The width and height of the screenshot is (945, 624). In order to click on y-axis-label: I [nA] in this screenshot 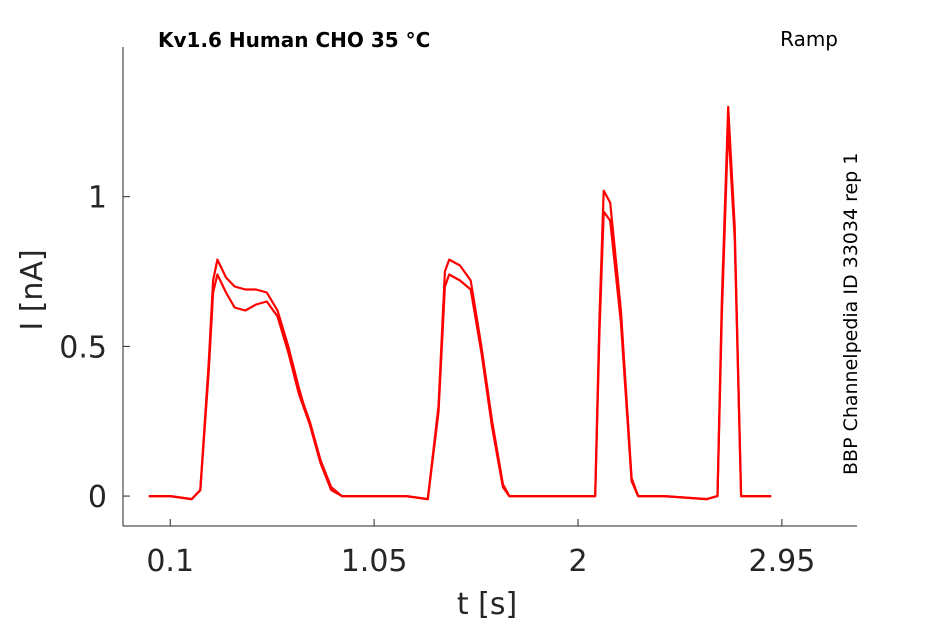, I will do `click(32, 289)`.